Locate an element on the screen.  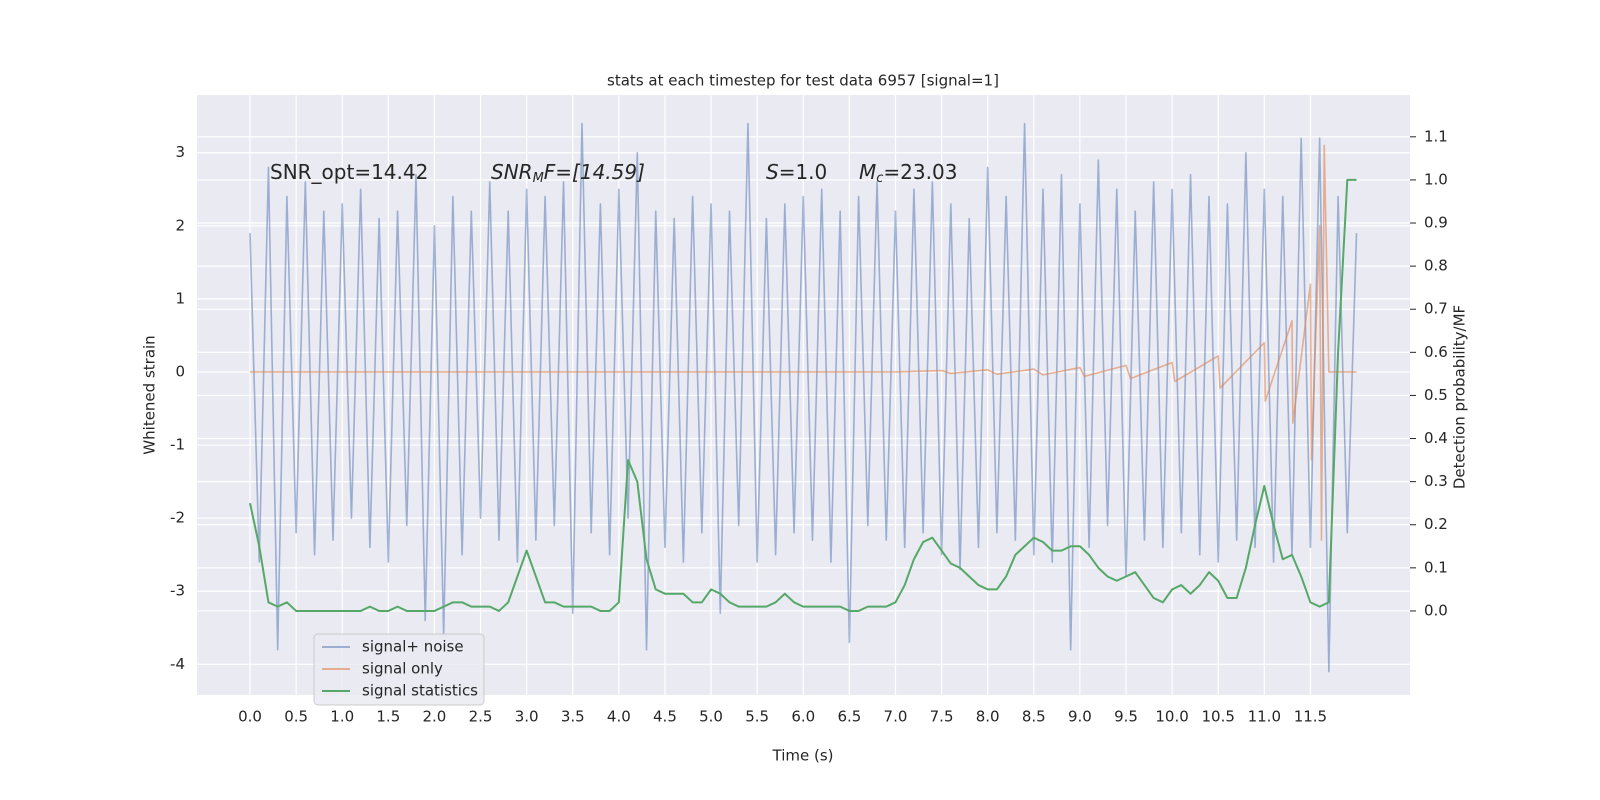
y-axis-label: Whitened strain is located at coordinates (150, 394).